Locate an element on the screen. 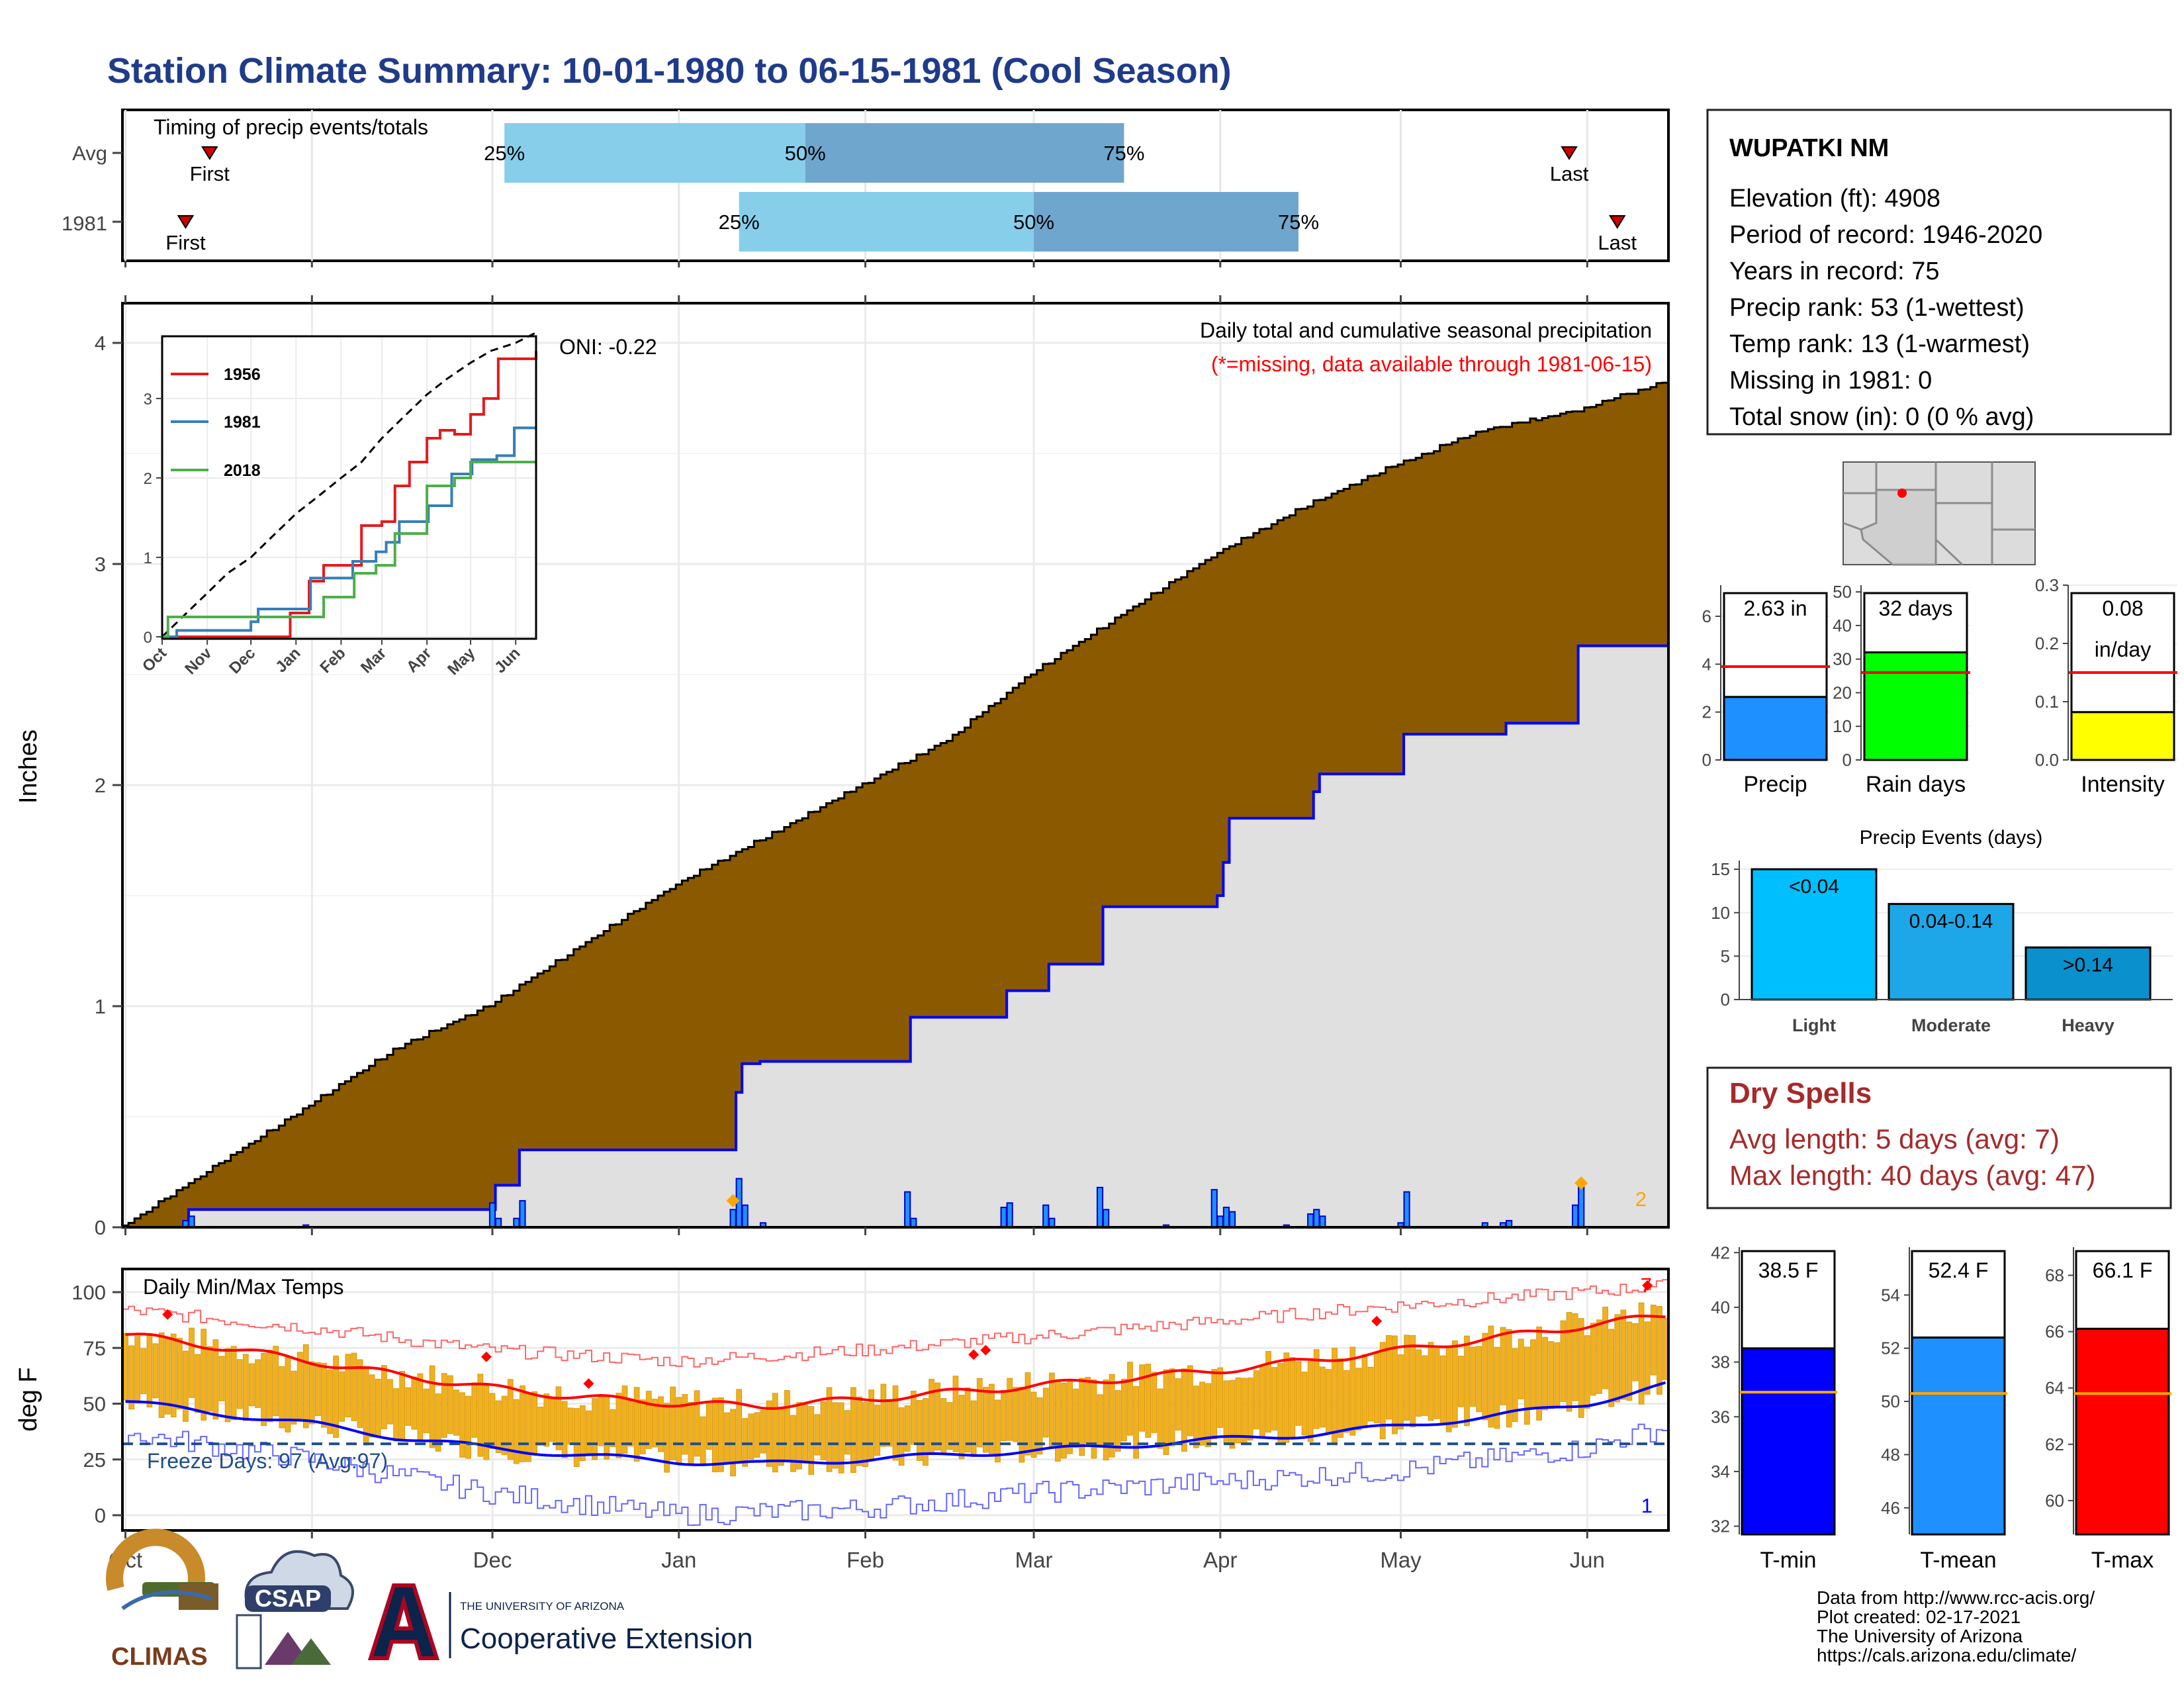 The width and height of the screenshot is (2184, 1688). mini-chart-y-tick-label: 6 is located at coordinates (1706, 616).